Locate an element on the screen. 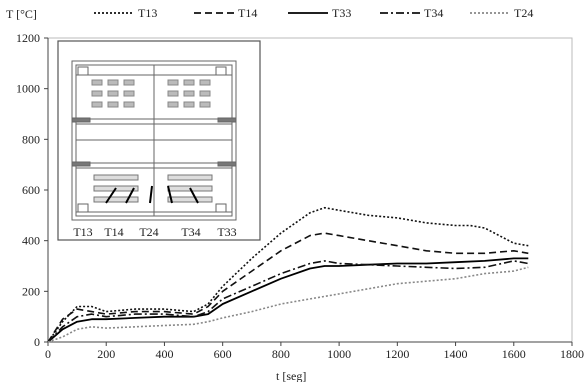 This screenshot has width=584, height=382. x-tick-label: 1200 is located at coordinates (397, 354).